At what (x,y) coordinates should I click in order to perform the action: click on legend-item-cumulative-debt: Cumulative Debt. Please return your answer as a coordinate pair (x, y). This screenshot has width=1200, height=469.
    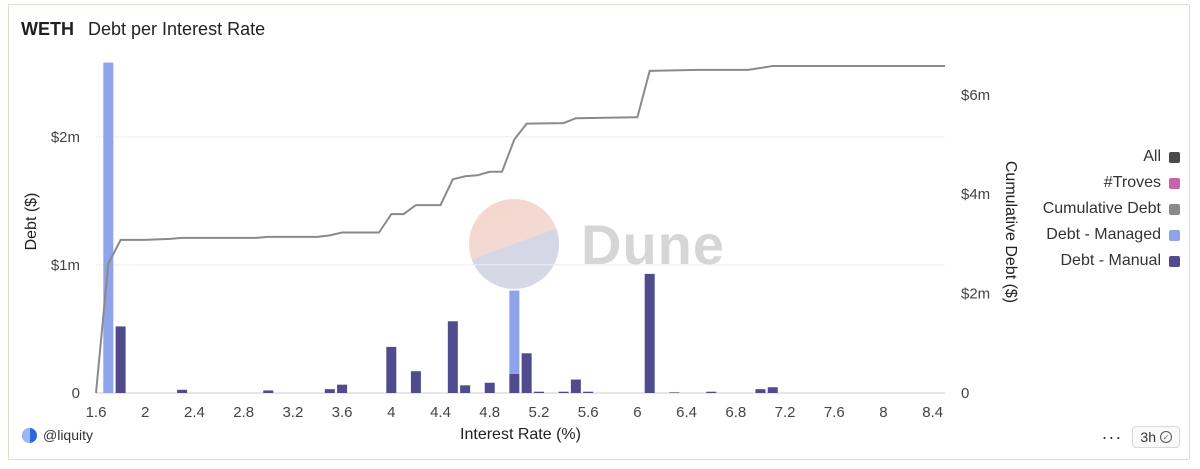
    Looking at the image, I should click on (1111, 209).